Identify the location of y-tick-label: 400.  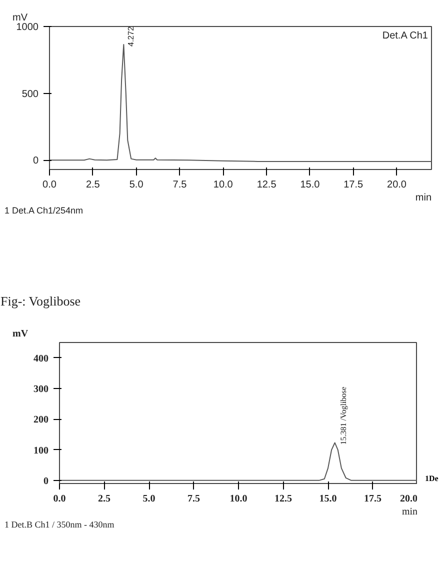
(41, 358).